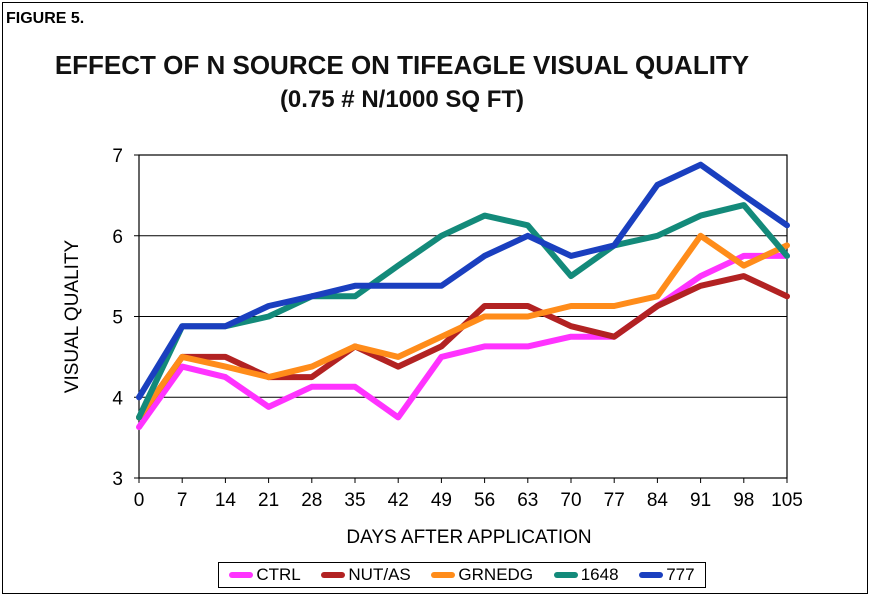 The height and width of the screenshot is (598, 872). What do you see at coordinates (268, 500) in the screenshot?
I see `x-tick-label: 21` at bounding box center [268, 500].